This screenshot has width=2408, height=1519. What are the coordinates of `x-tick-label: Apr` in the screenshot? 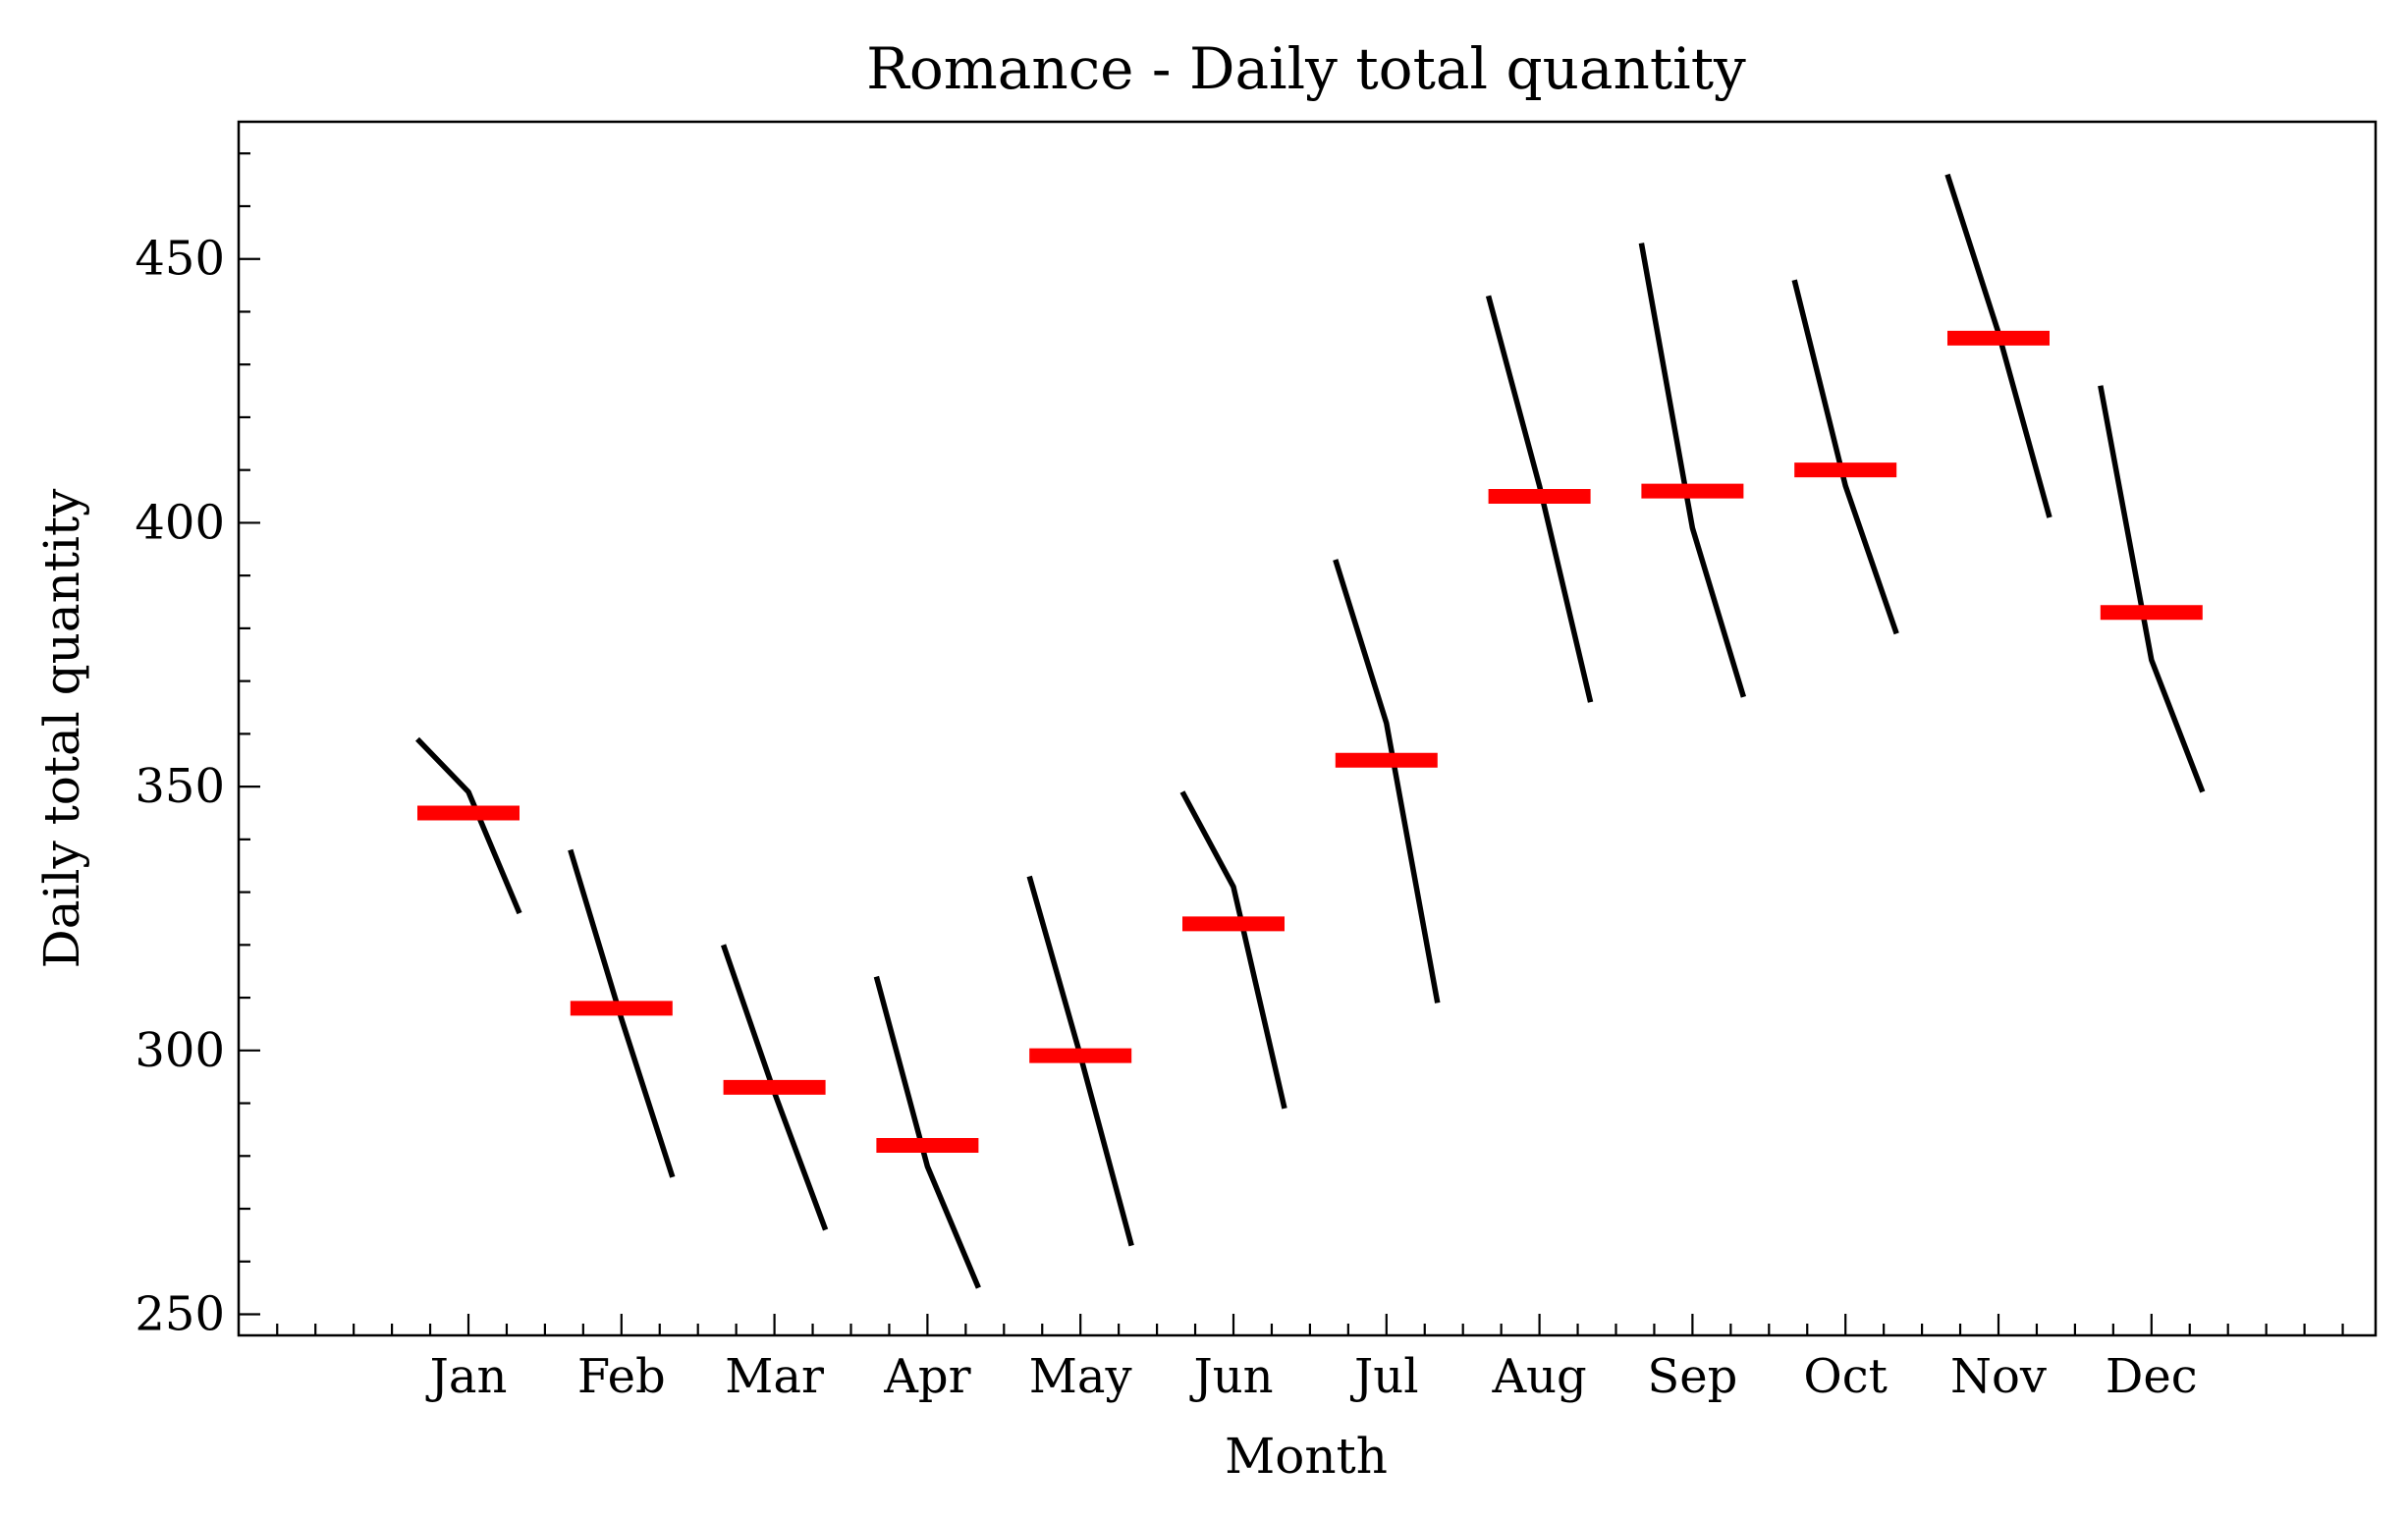 It's located at (927, 1376).